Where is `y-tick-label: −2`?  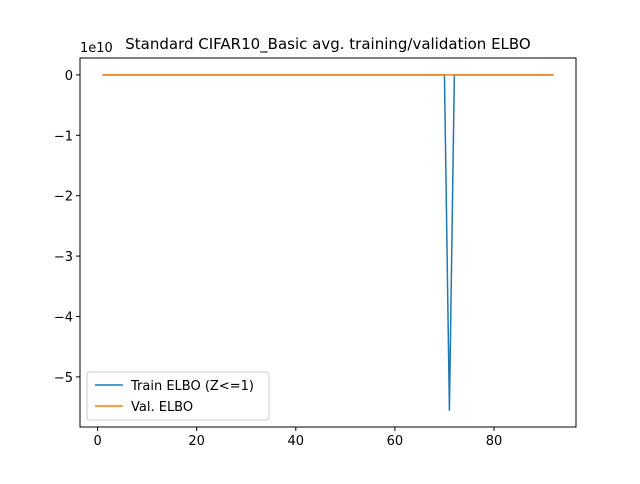
y-tick-label: −2 is located at coordinates (63, 197).